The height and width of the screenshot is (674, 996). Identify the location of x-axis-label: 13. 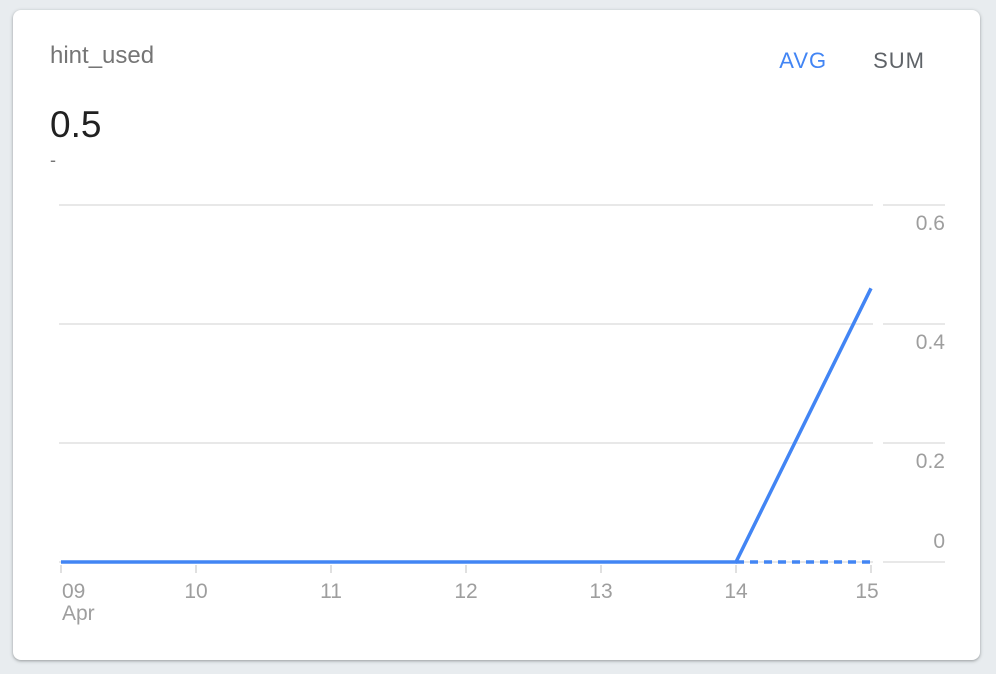
(600, 591).